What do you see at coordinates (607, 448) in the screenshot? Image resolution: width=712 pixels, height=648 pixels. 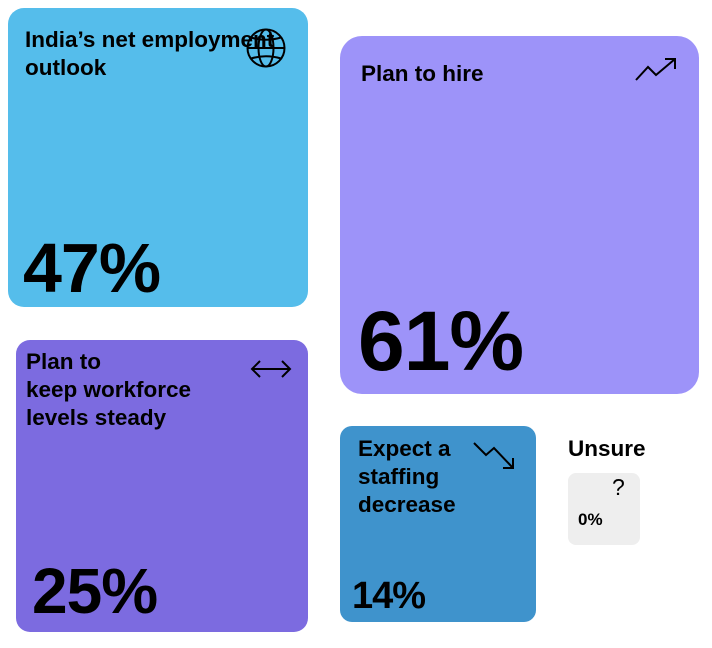 I see `unsure-label: Unsure` at bounding box center [607, 448].